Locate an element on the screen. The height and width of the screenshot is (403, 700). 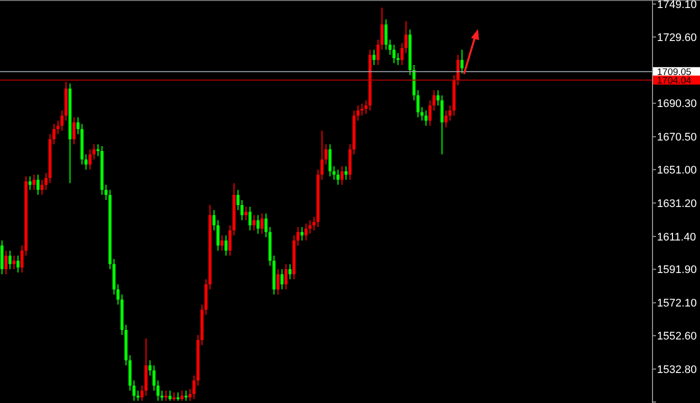
ref-line-label: 1709.05 is located at coordinates (674, 72).